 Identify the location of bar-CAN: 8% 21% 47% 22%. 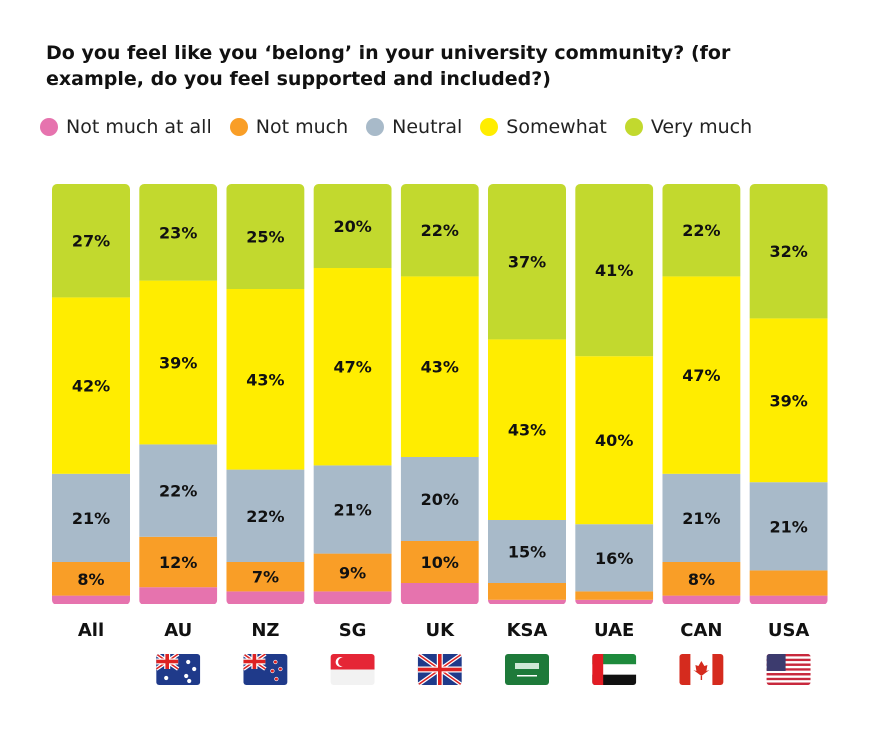
(701, 394).